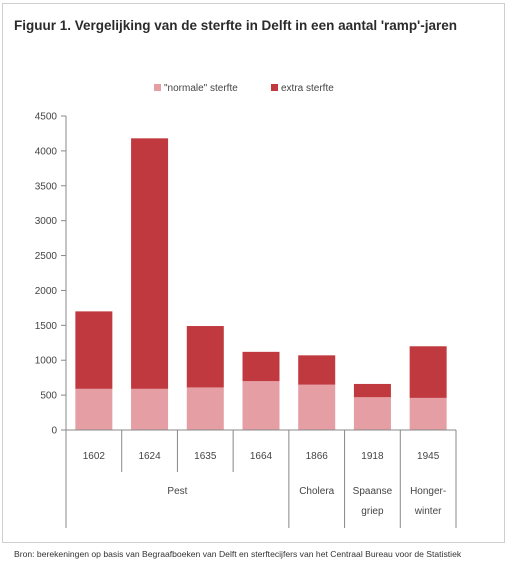 Image resolution: width=512 pixels, height=564 pixels. I want to click on x-tick-label: 1945, so click(428, 456).